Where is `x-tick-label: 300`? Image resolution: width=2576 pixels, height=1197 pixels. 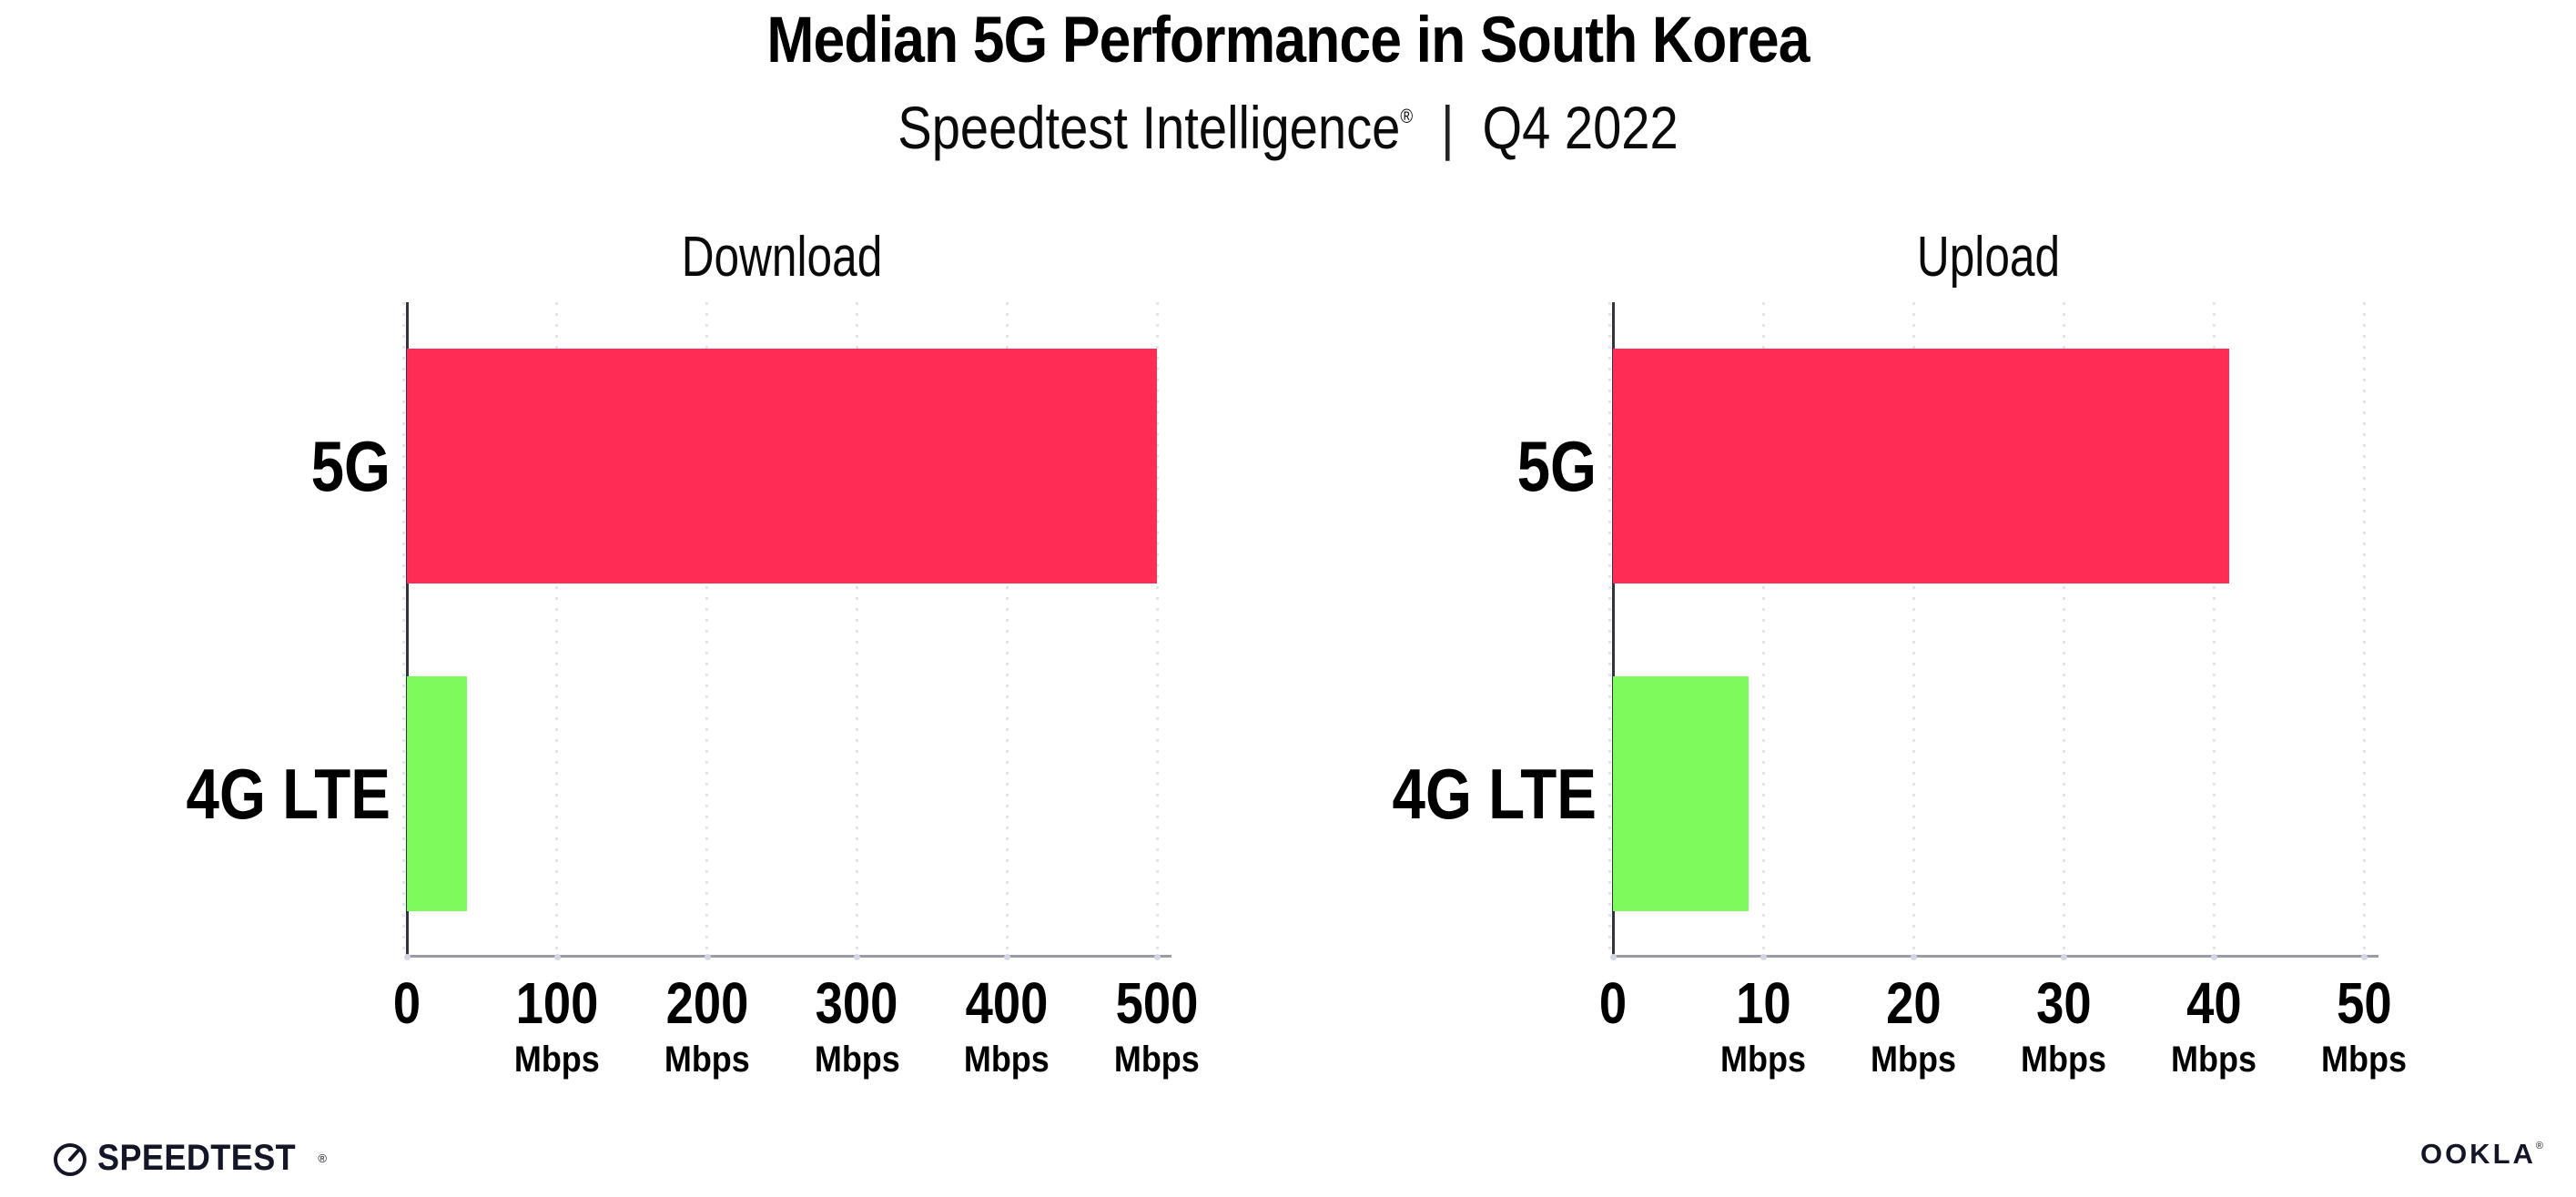
x-tick-label: 300 is located at coordinates (857, 1003).